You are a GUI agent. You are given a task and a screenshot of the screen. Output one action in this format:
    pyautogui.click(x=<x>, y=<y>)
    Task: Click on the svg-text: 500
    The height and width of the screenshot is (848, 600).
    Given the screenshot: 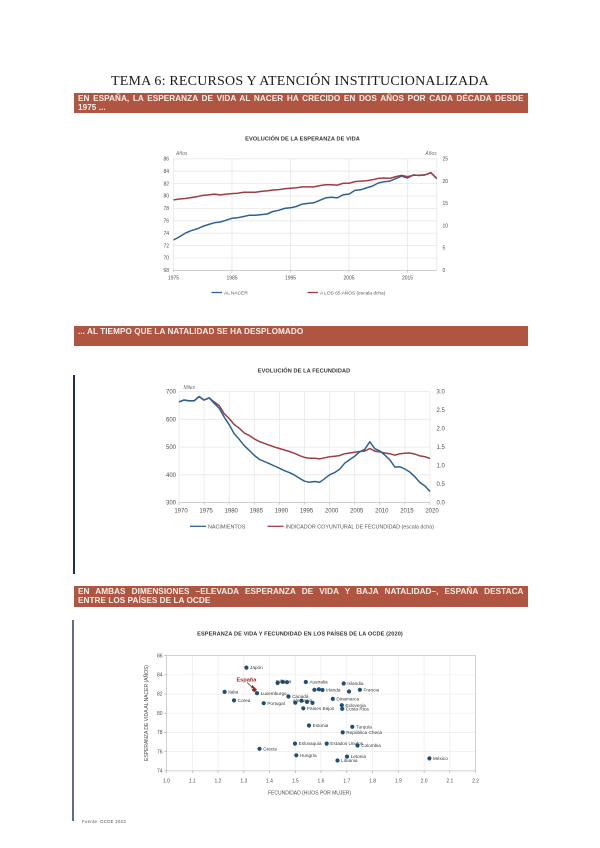 What is the action you would take?
    pyautogui.click(x=171, y=448)
    